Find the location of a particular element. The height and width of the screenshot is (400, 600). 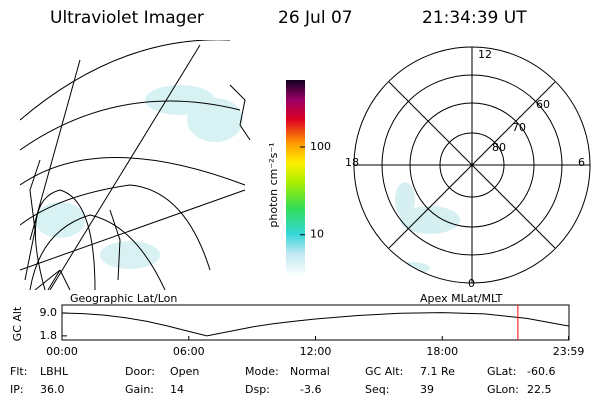

date: 26 Jul 07 is located at coordinates (315, 18).